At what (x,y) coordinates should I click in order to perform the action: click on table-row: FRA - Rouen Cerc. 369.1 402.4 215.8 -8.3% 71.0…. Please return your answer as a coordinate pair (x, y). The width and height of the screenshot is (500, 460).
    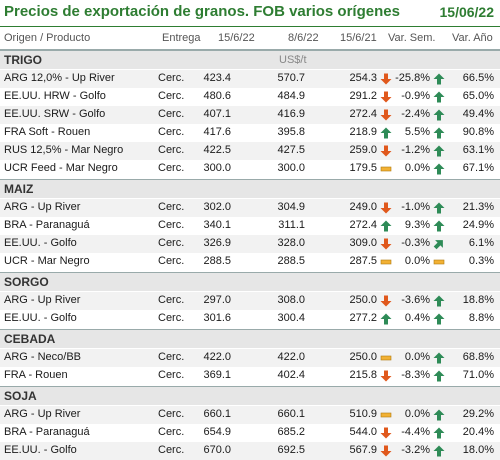
    Looking at the image, I should click on (250, 376).